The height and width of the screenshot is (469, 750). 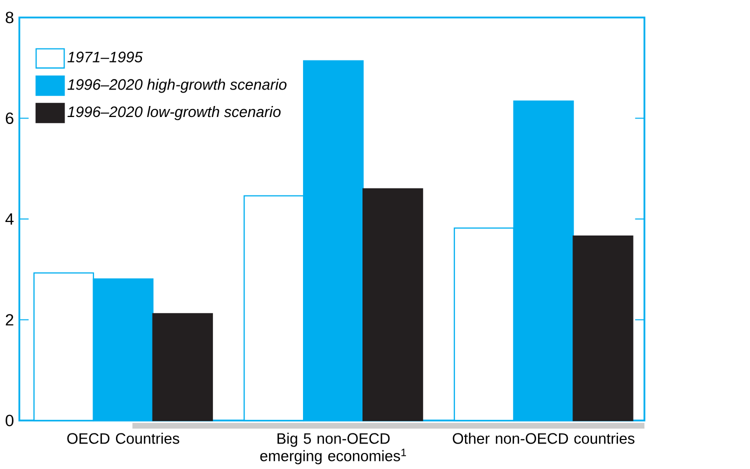 I want to click on x-tick-label: Big 5 non-OECD emerging economies$^{1}$, so click(x=333, y=448).